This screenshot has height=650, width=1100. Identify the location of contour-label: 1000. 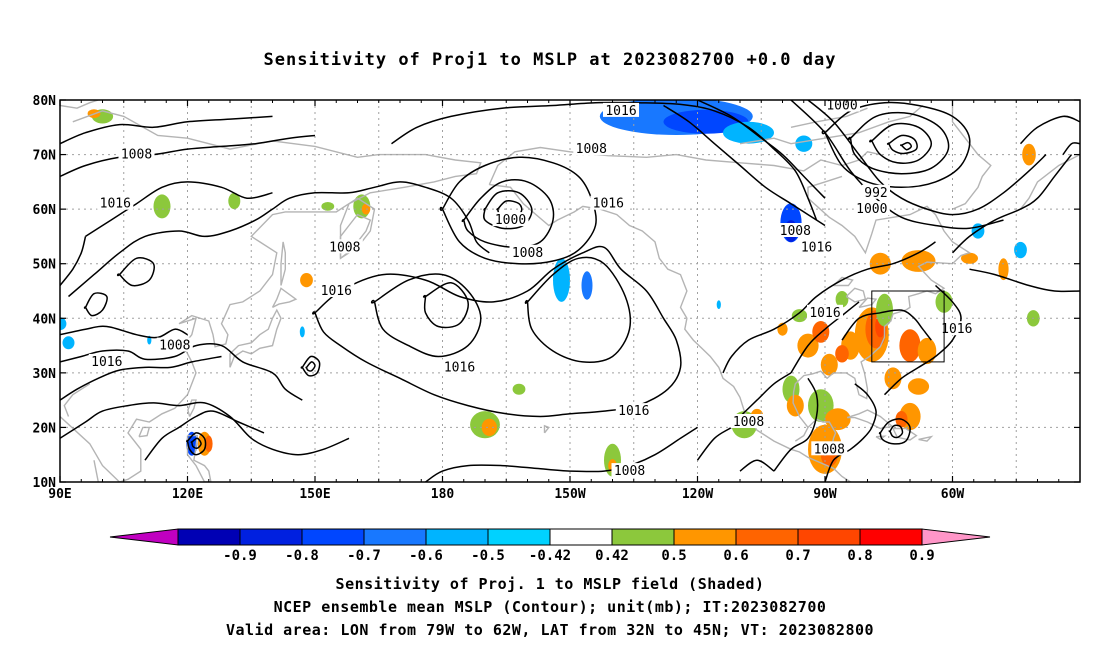
(841, 106).